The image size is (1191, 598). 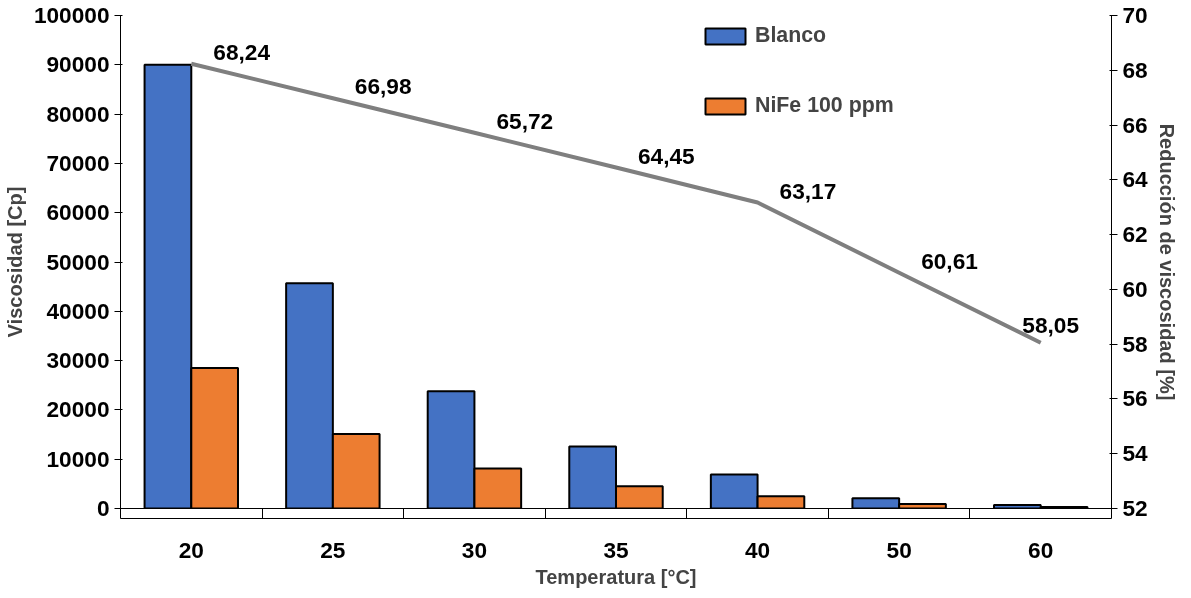 What do you see at coordinates (1135, 288) in the screenshot?
I see `y2-tick-label: 60` at bounding box center [1135, 288].